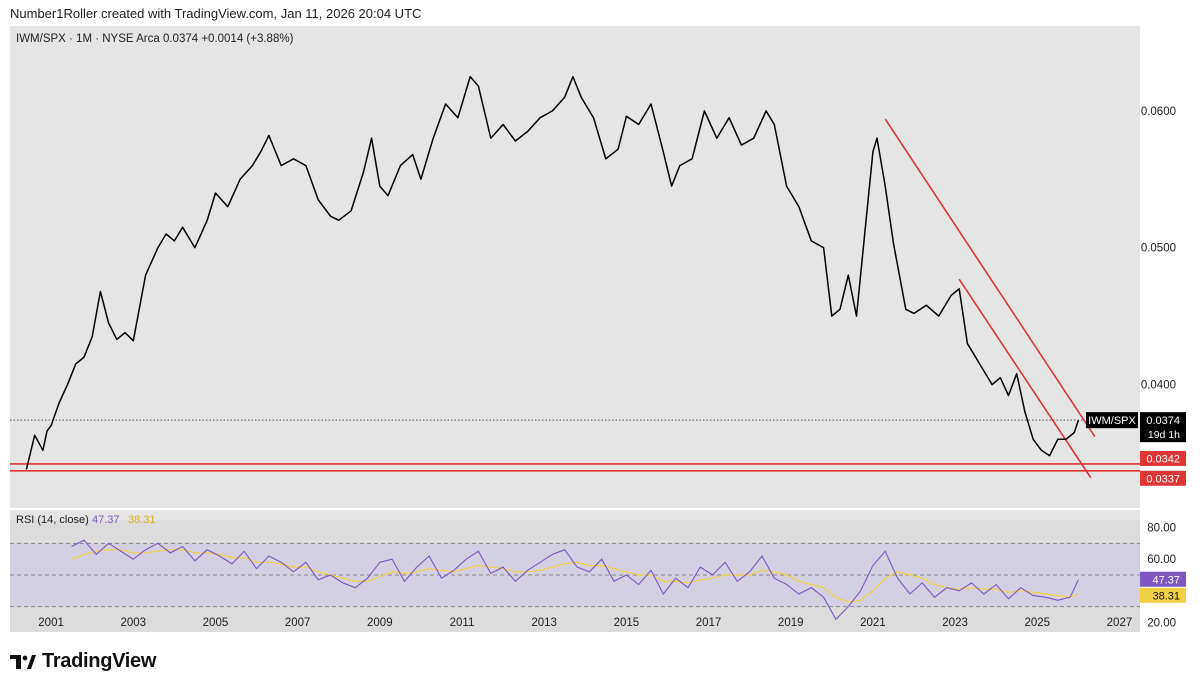 Image resolution: width=1200 pixels, height=687 pixels. Describe the element at coordinates (462, 623) in the screenshot. I see `x-tick-label-5: 2011` at that location.